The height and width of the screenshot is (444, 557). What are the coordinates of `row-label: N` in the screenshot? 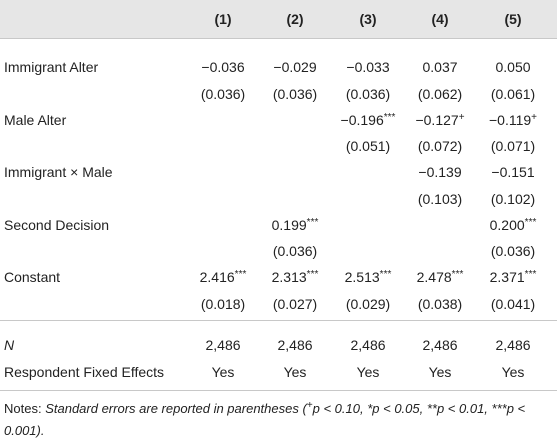 It's located at (9, 345).